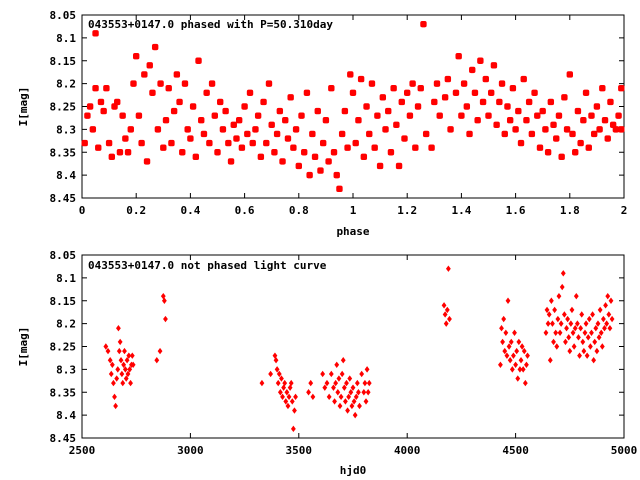  I want to click on x-tick-label: 4500, so click(515, 450).